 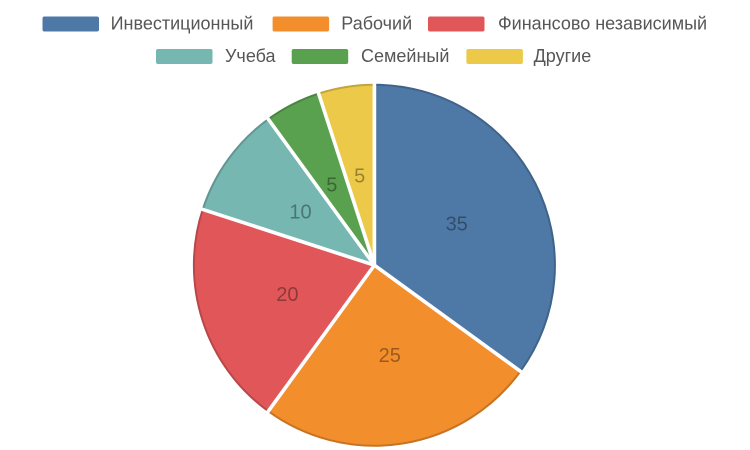 I want to click on svg-text: 10, so click(x=300, y=213).